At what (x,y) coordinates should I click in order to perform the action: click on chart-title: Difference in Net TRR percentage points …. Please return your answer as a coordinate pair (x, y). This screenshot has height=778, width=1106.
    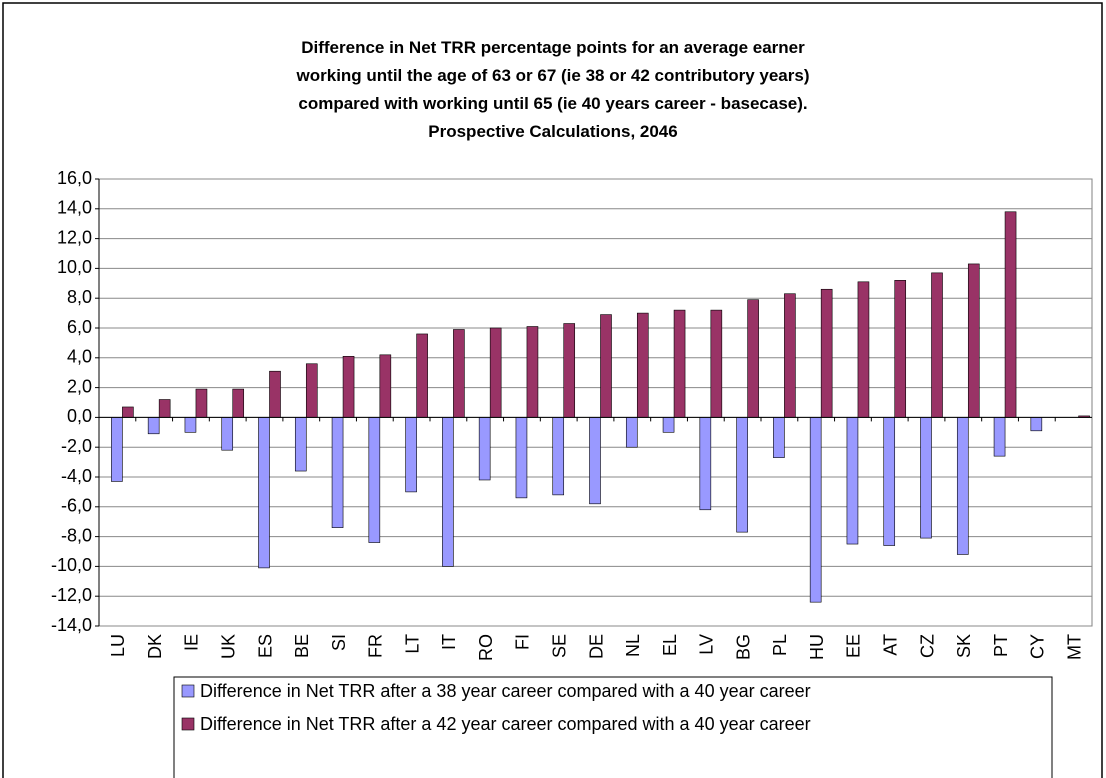
    Looking at the image, I should click on (553, 89).